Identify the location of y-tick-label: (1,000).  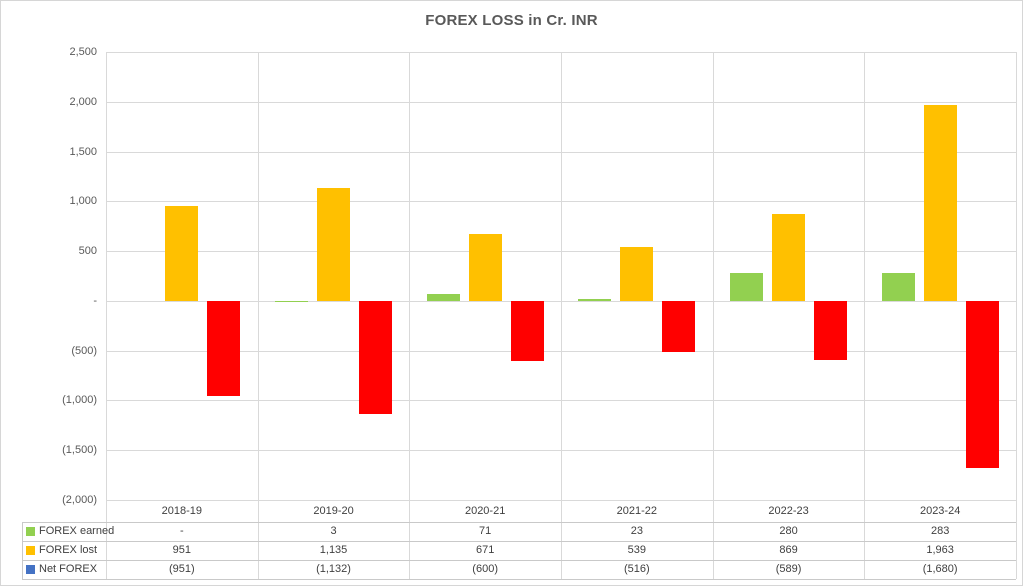
(79, 400).